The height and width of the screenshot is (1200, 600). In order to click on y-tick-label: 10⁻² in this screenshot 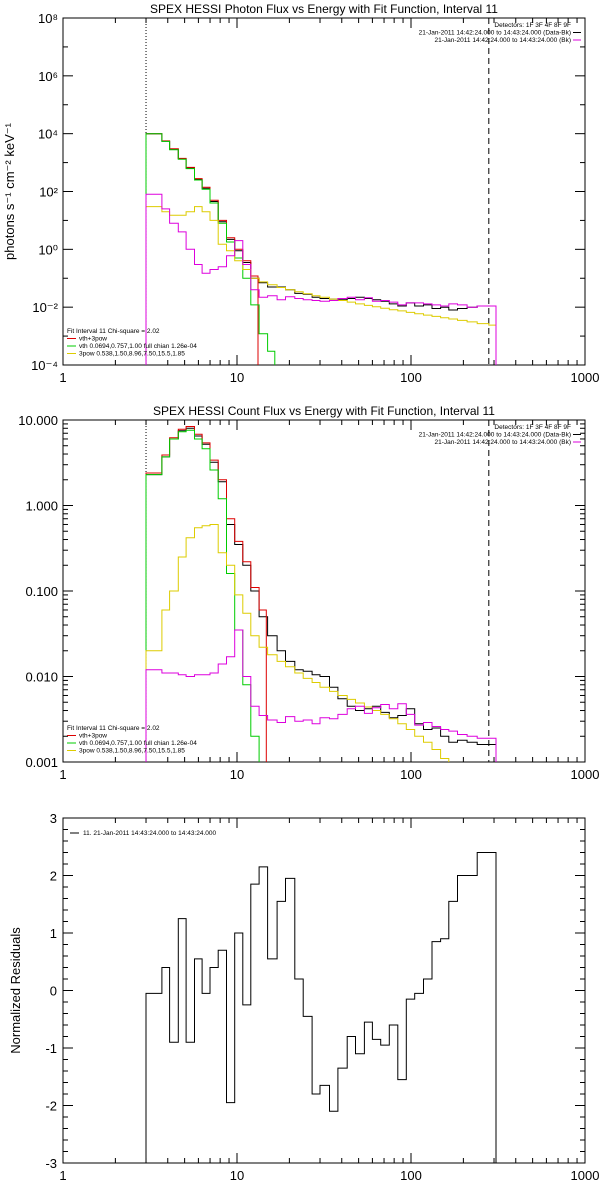, I will do `click(45, 307)`.